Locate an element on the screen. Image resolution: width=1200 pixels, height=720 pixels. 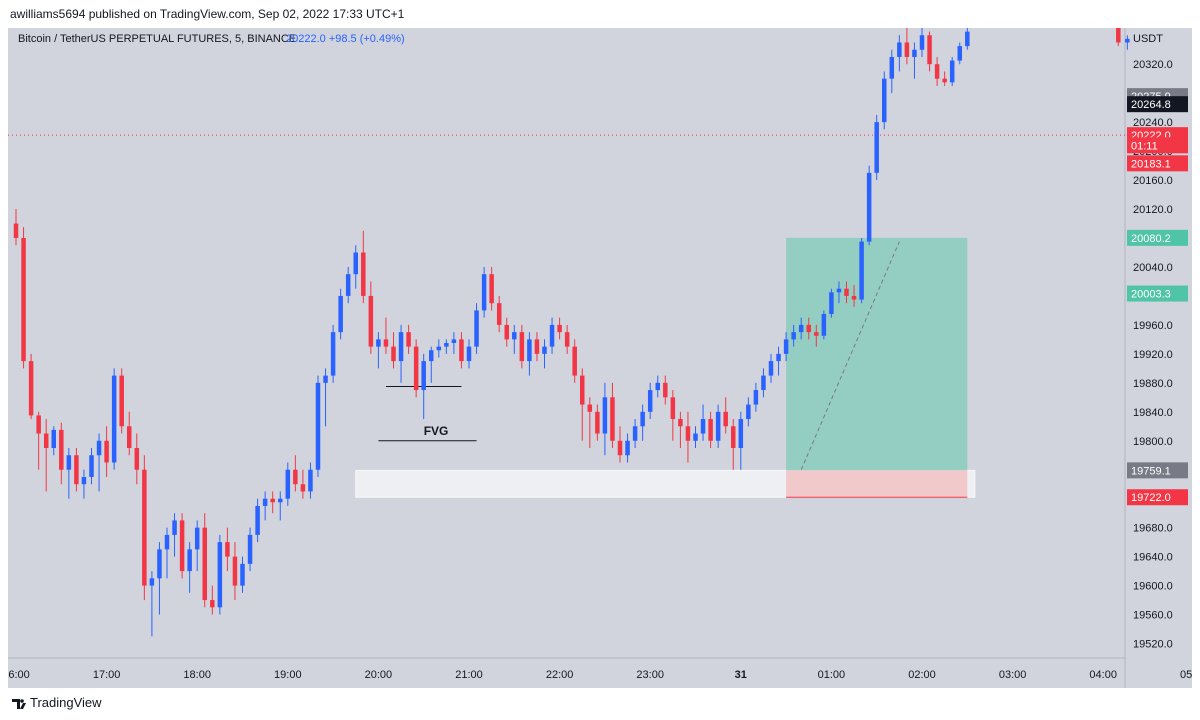
footer: TradingView is located at coordinates (600, 704).